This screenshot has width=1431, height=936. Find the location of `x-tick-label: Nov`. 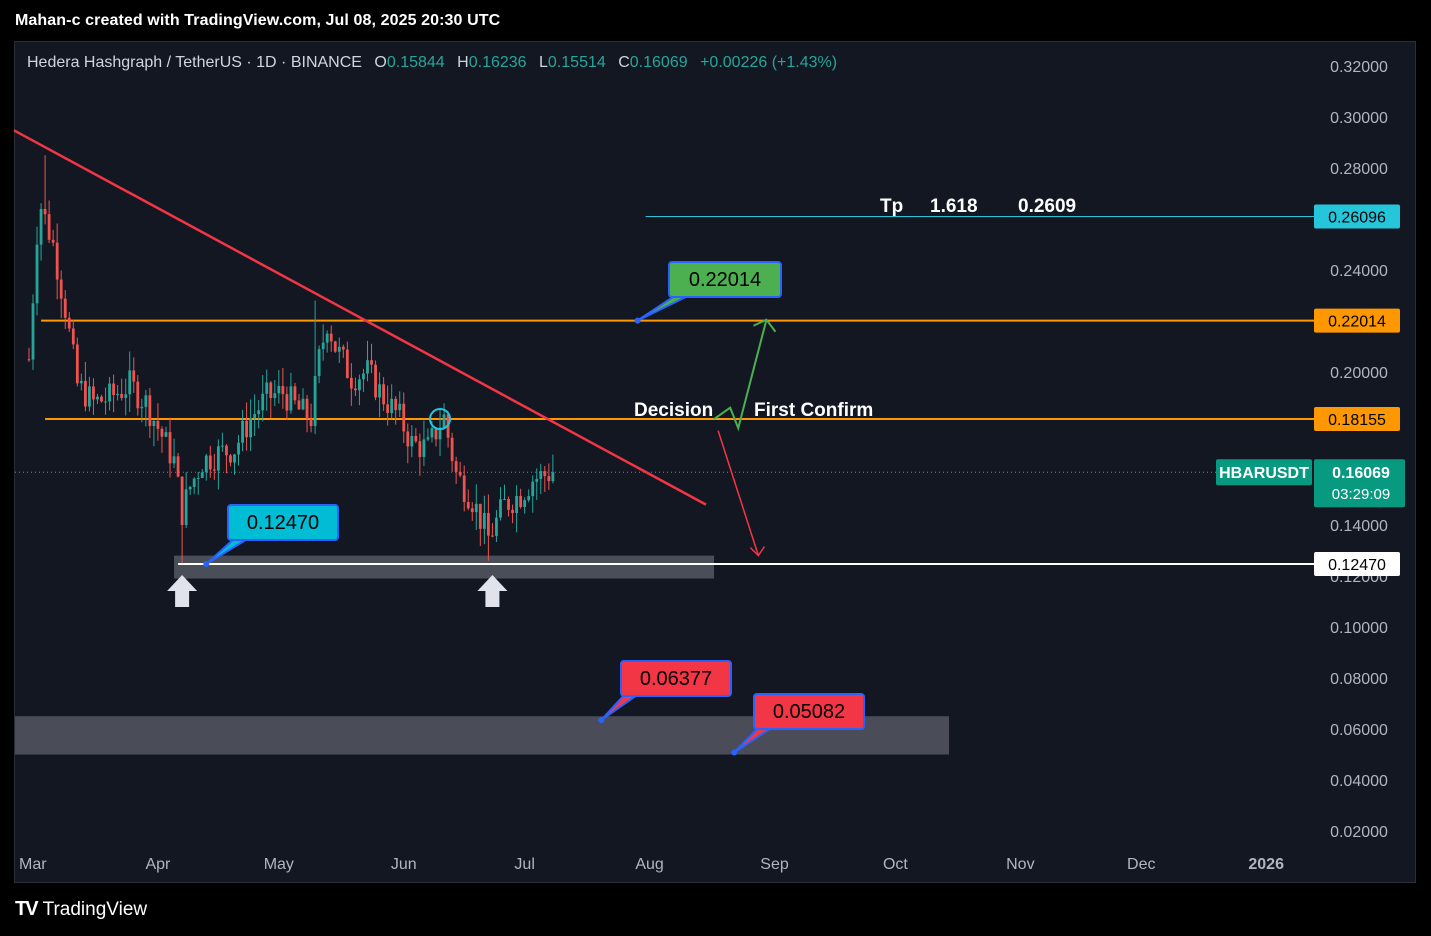

x-tick-label: Nov is located at coordinates (1020, 864).